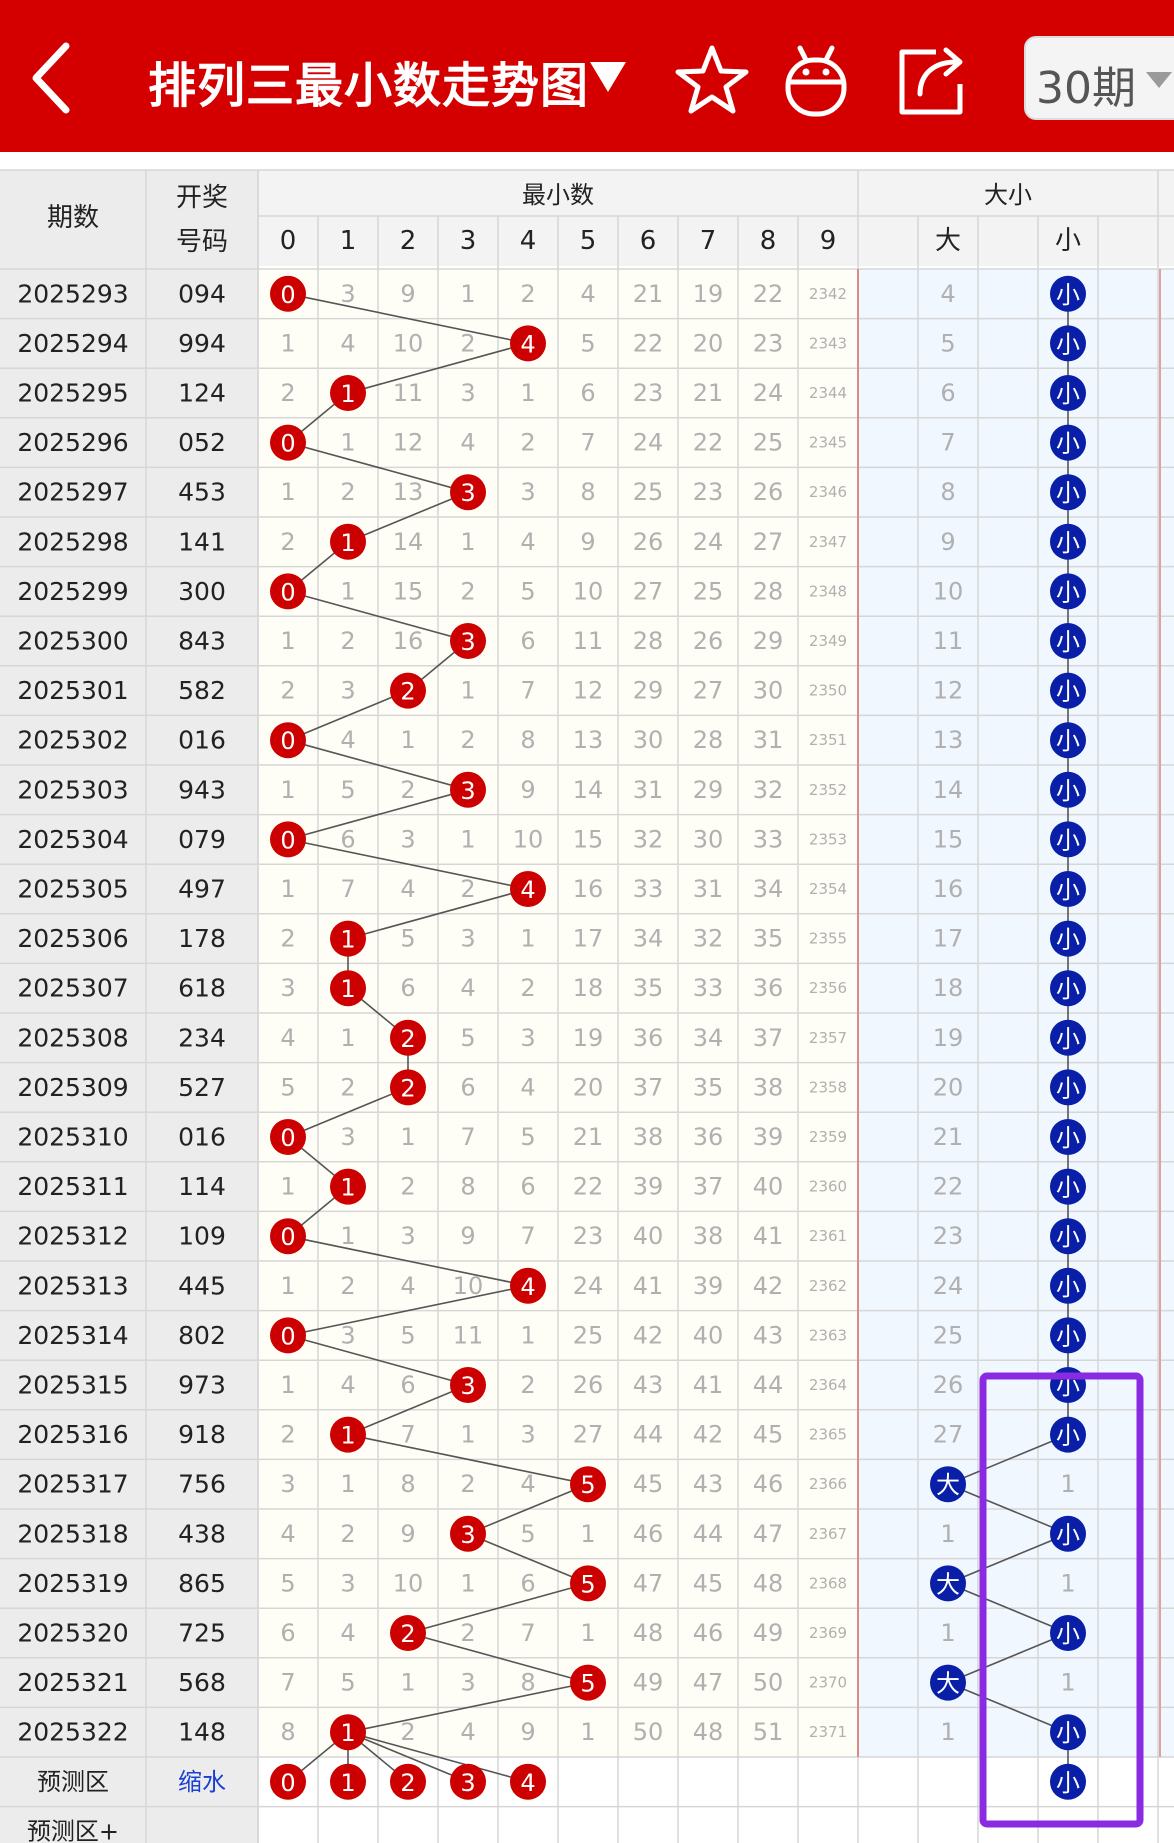 The image size is (1174, 1843). I want to click on miss-cell: 7, so click(587, 443).